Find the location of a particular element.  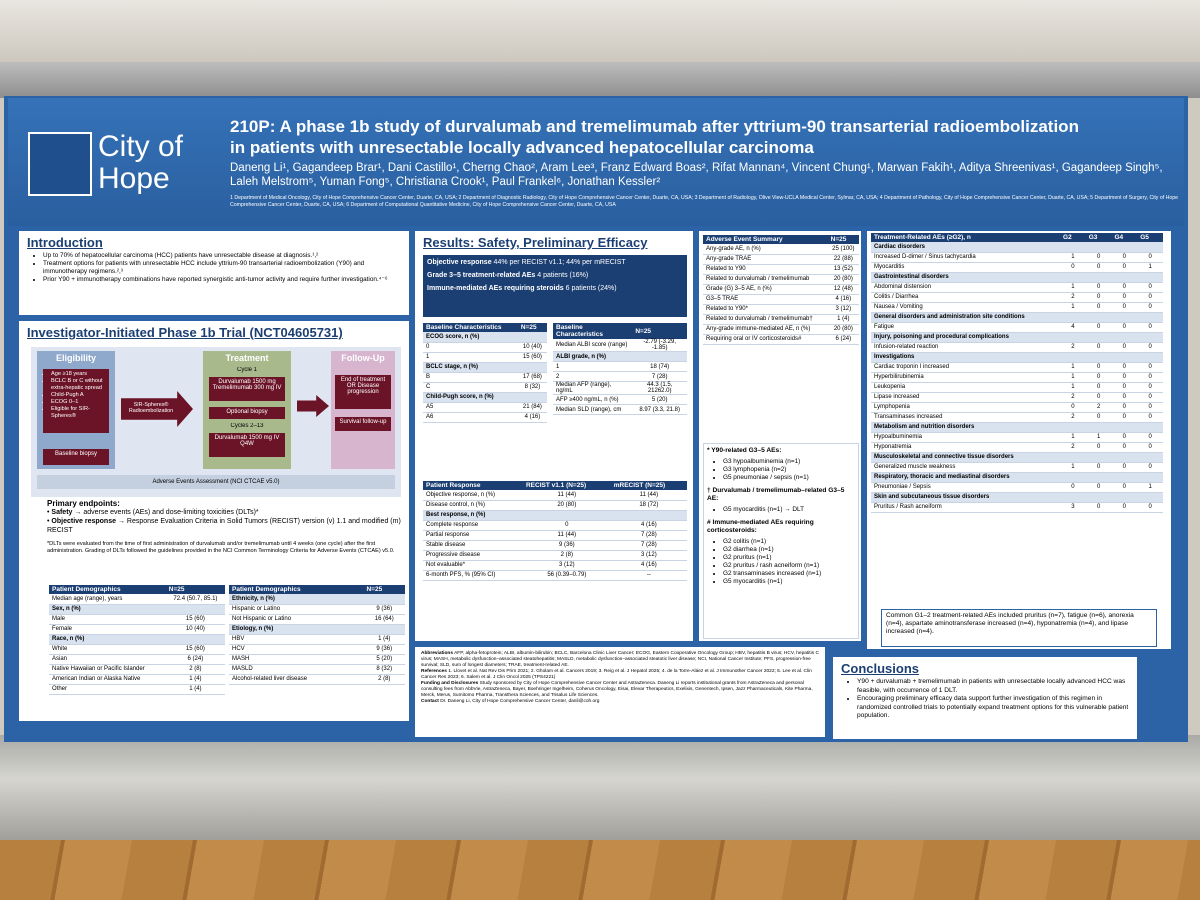

cell: Leukopenia is located at coordinates (966, 387).